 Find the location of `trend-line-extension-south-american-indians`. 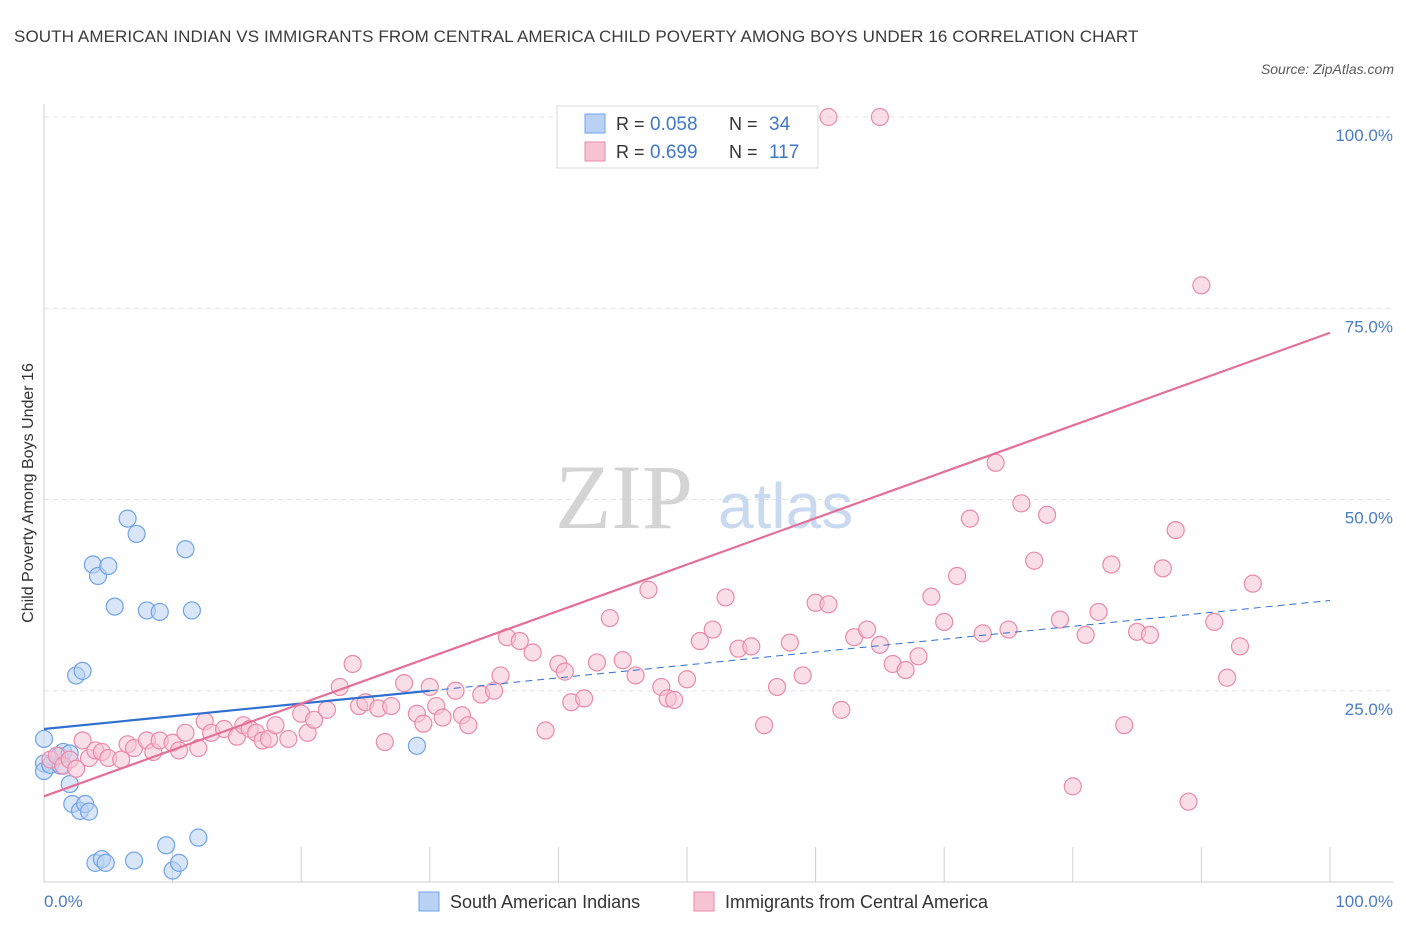

trend-line-extension-south-american-indians is located at coordinates (880, 645).